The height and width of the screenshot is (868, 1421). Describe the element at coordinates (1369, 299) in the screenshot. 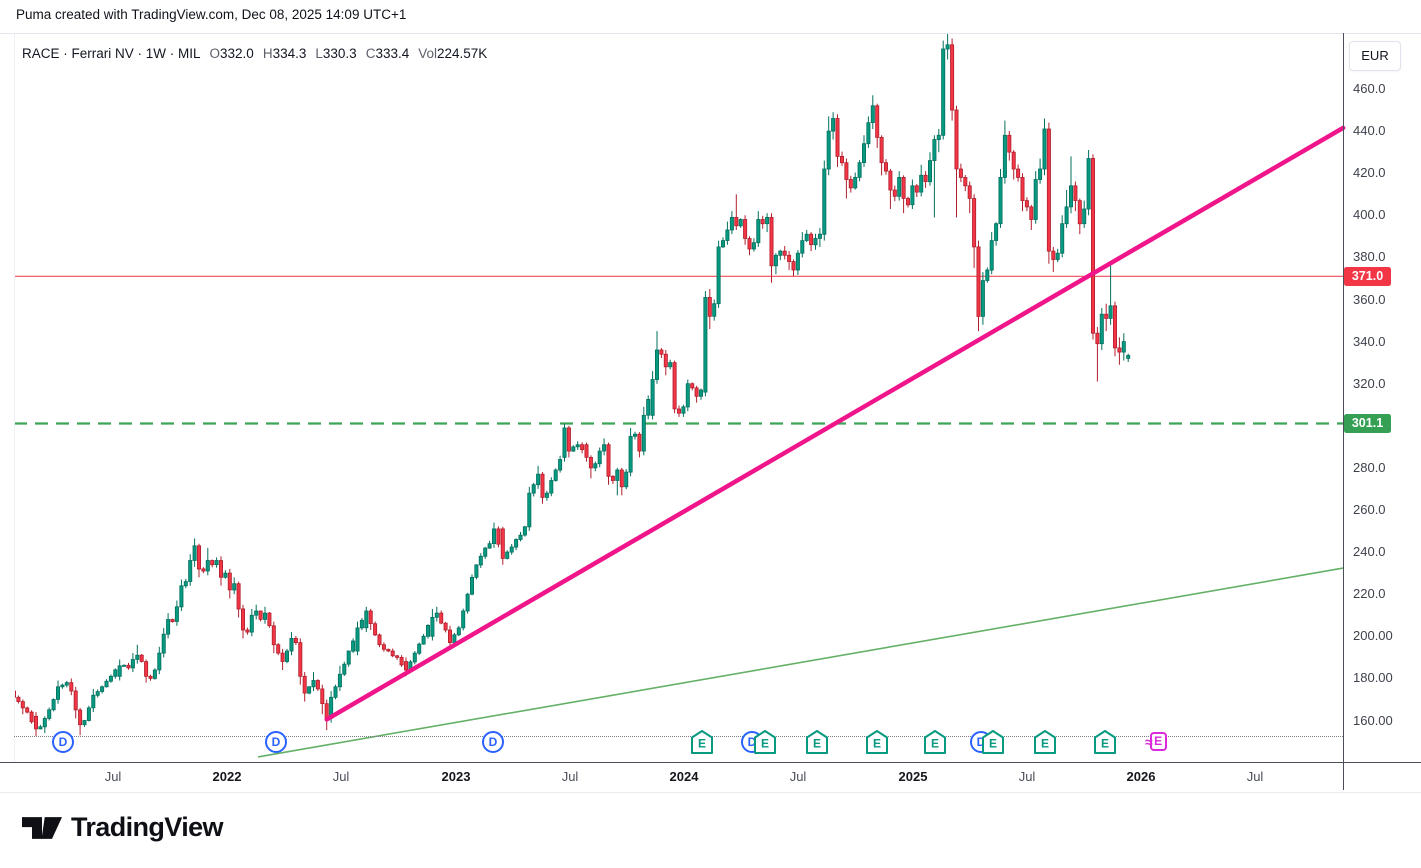

I see `price-tick: 360.0` at that location.